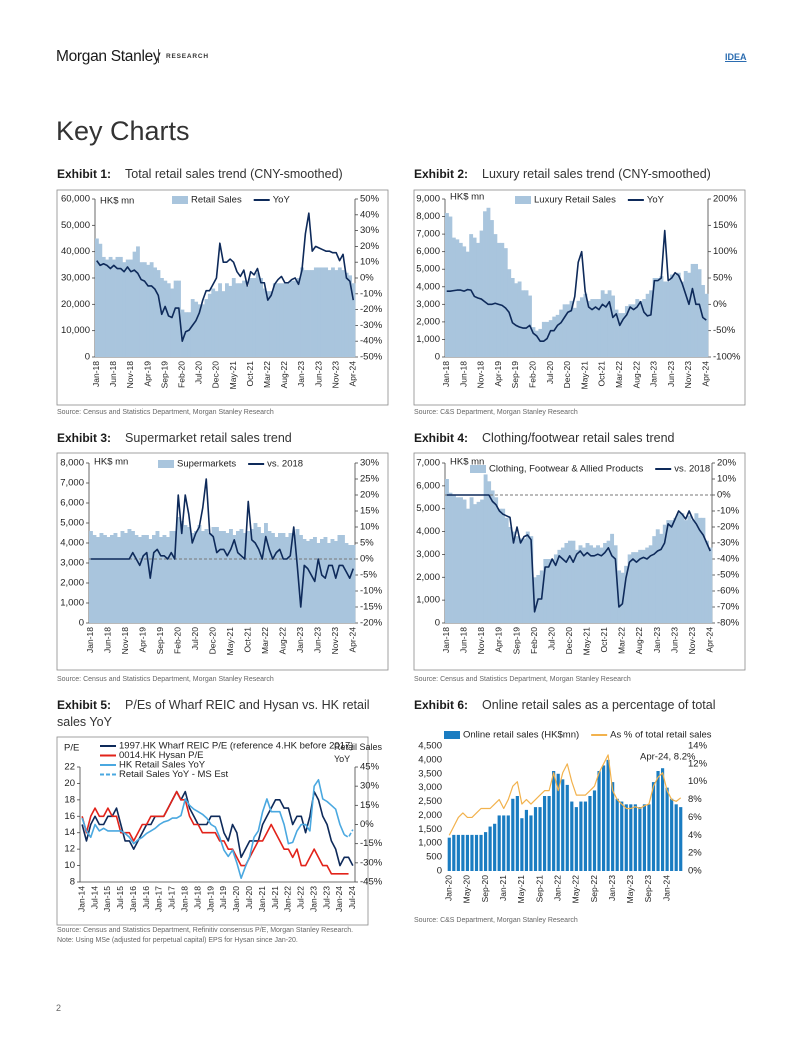  What do you see at coordinates (437, 623) in the screenshot?
I see `y-tick-label: 0` at bounding box center [437, 623].